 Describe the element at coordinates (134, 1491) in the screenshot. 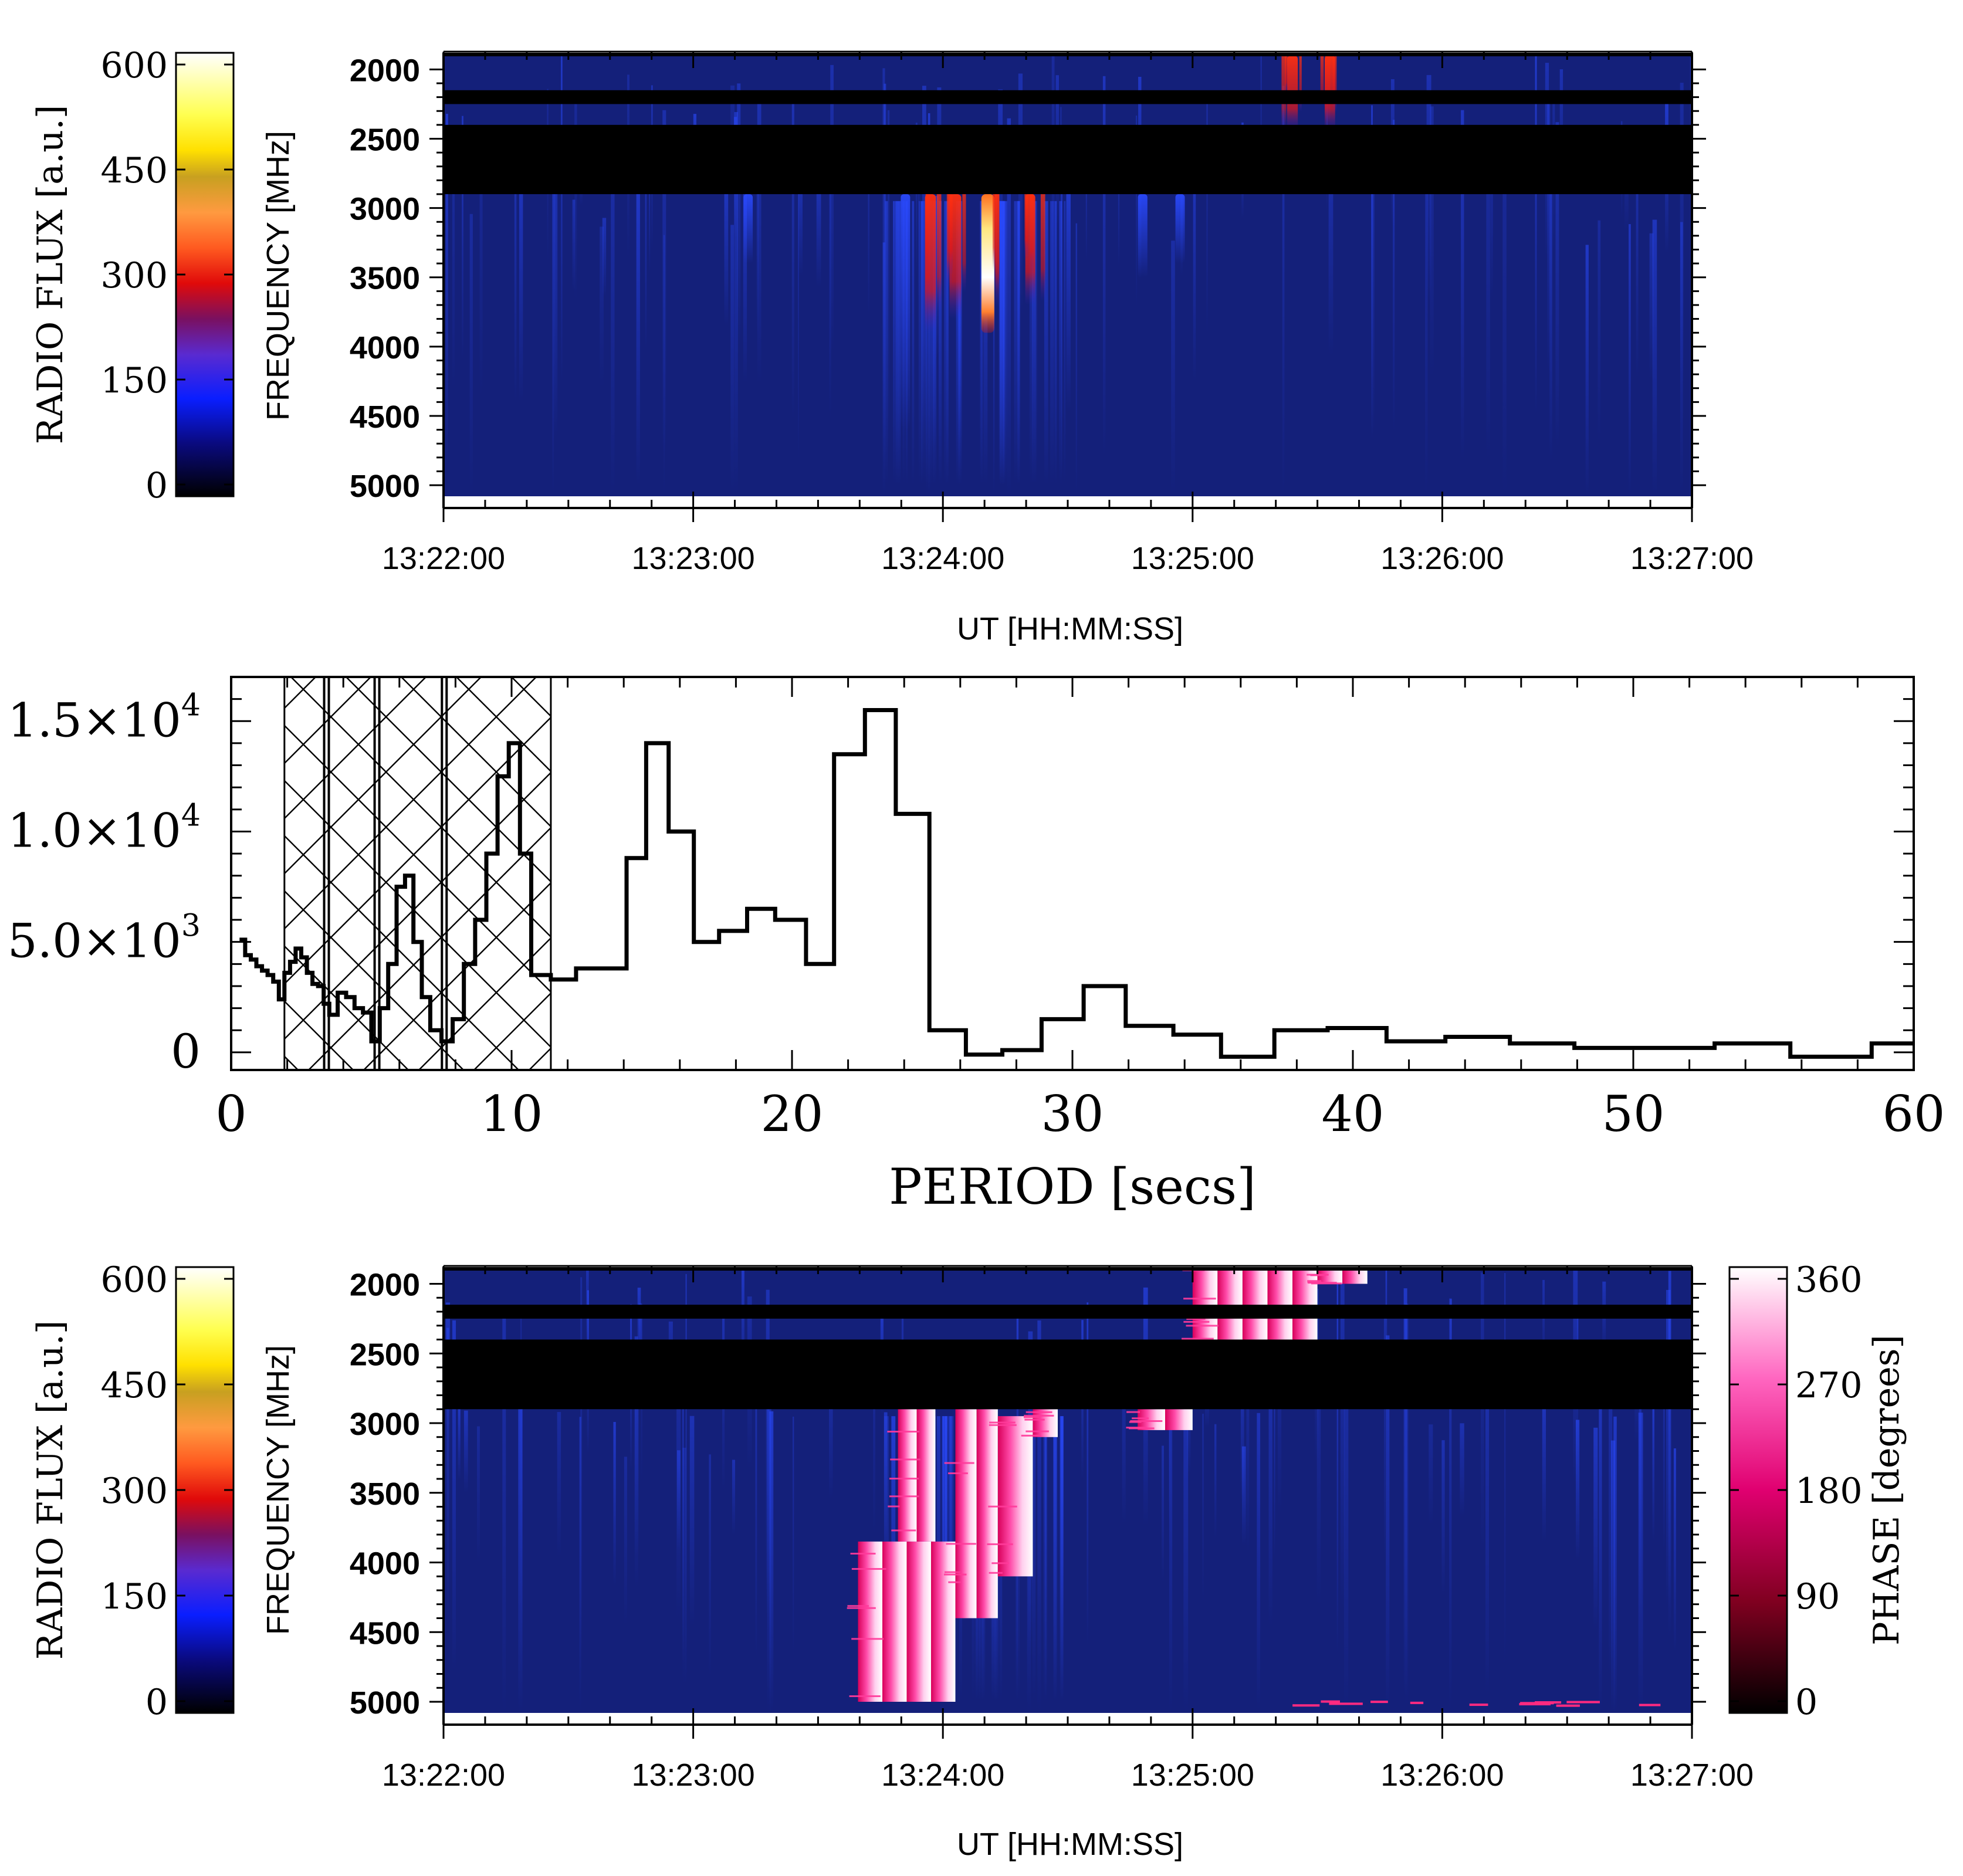

I see `colorbar-tick-label: 300` at that location.